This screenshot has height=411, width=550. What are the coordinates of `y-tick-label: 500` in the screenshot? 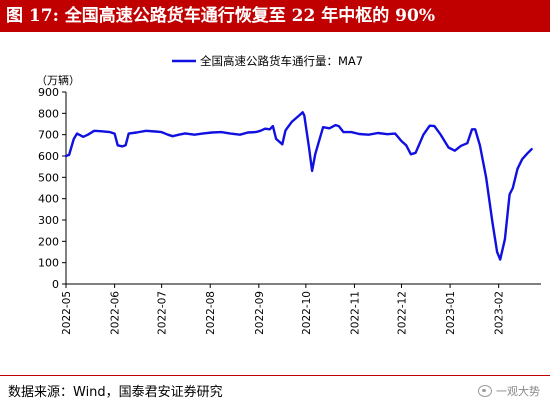 It's located at (48, 177).